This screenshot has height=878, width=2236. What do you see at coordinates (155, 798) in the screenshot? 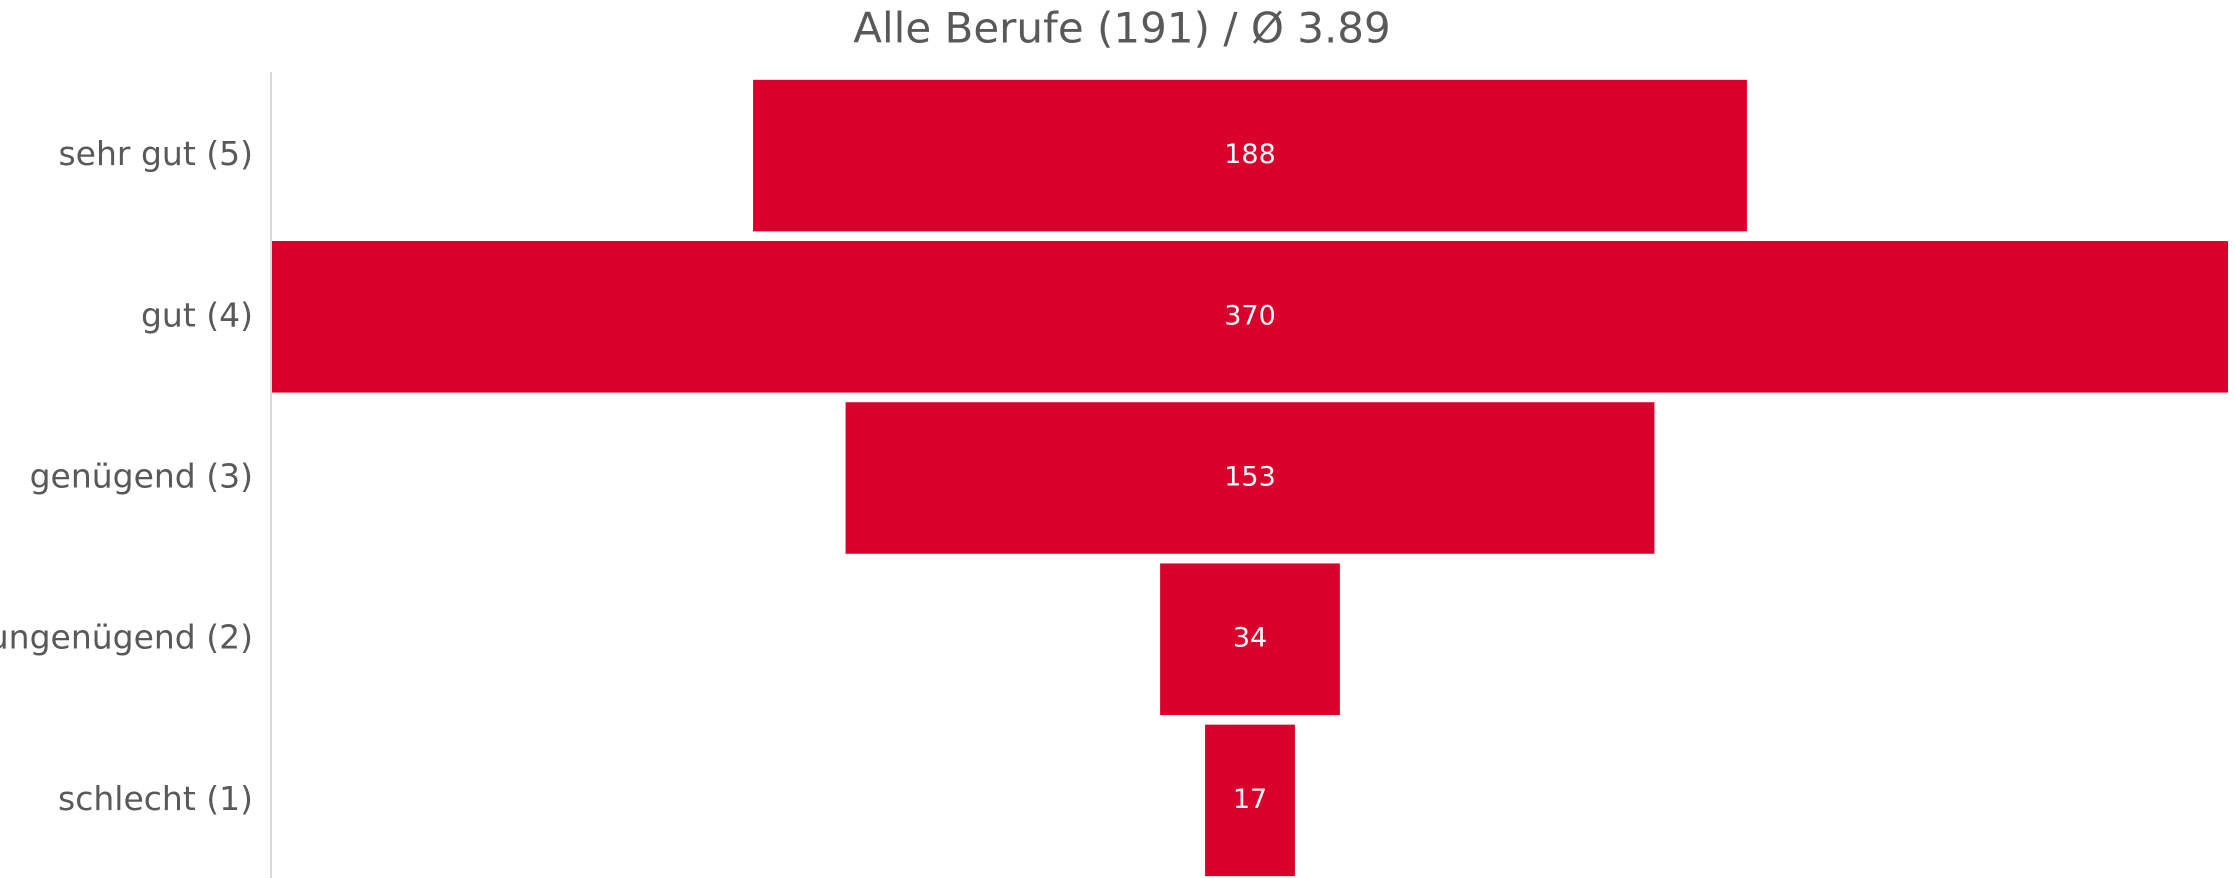
I see `category-label: schlecht (1)` at bounding box center [155, 798].